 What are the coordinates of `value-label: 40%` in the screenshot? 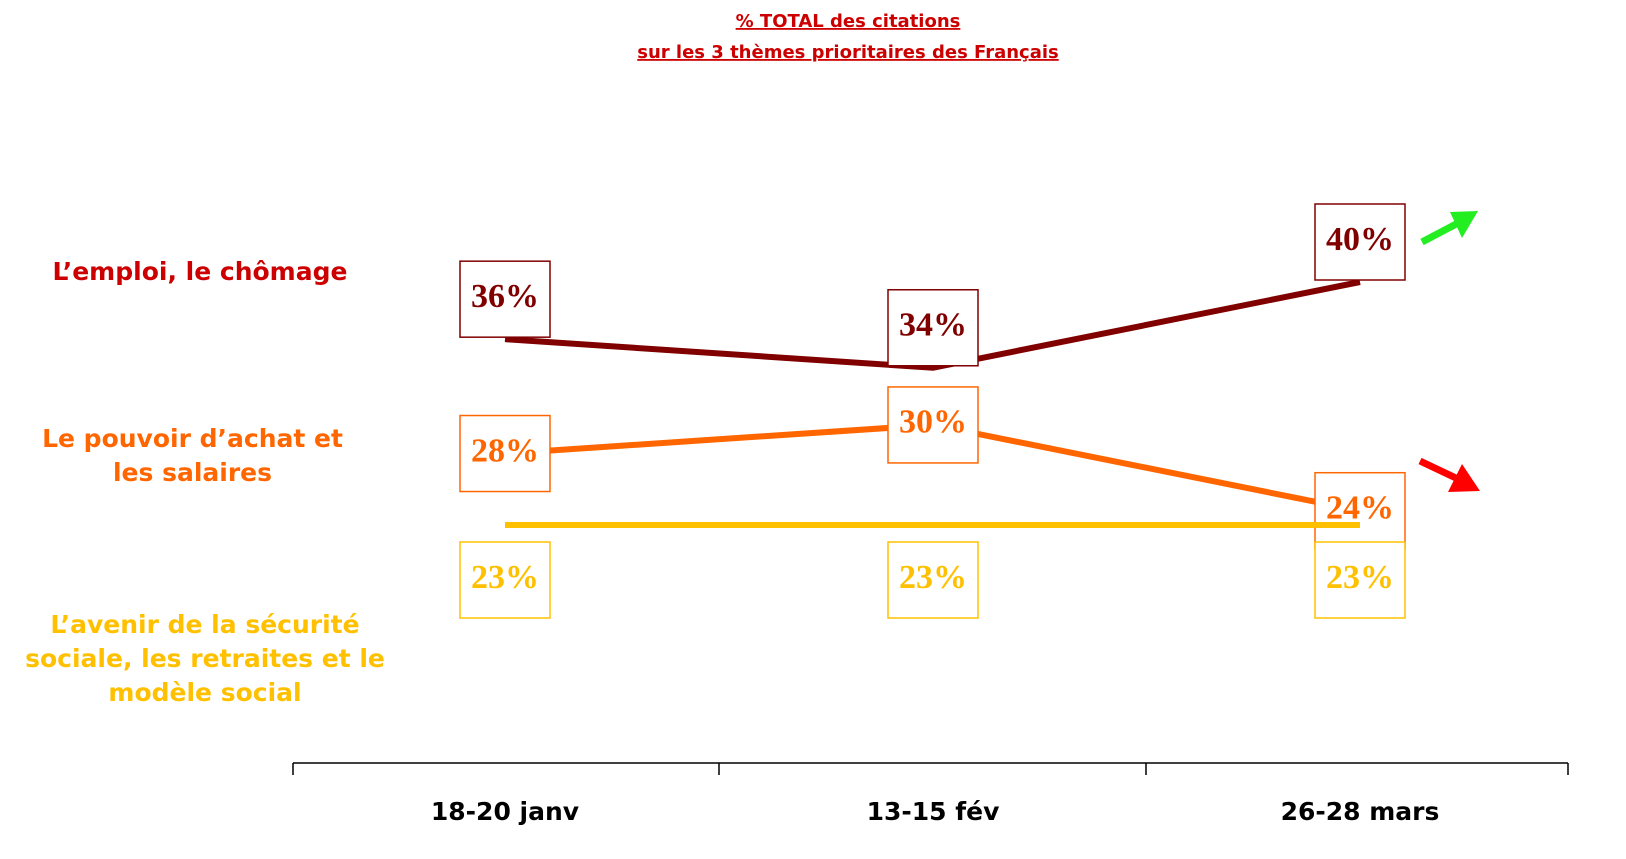 It's located at (1360, 239).